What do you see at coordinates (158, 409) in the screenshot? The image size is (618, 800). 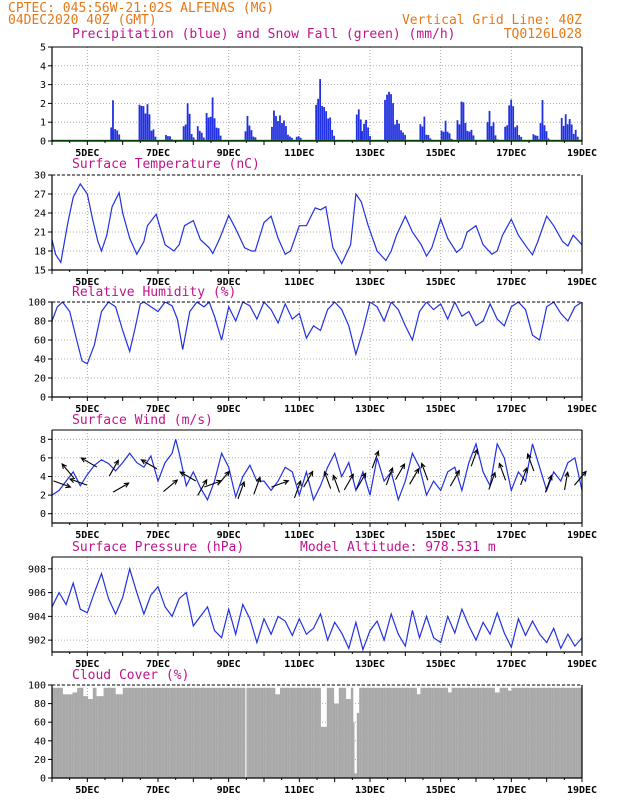 I see `humidity-xtick-label: 7DEC` at bounding box center [158, 409].